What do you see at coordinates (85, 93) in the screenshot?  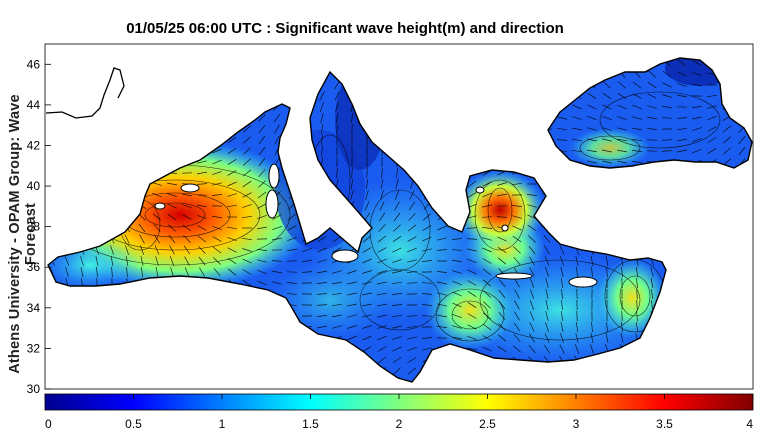 I see `atlantic-coast` at bounding box center [85, 93].